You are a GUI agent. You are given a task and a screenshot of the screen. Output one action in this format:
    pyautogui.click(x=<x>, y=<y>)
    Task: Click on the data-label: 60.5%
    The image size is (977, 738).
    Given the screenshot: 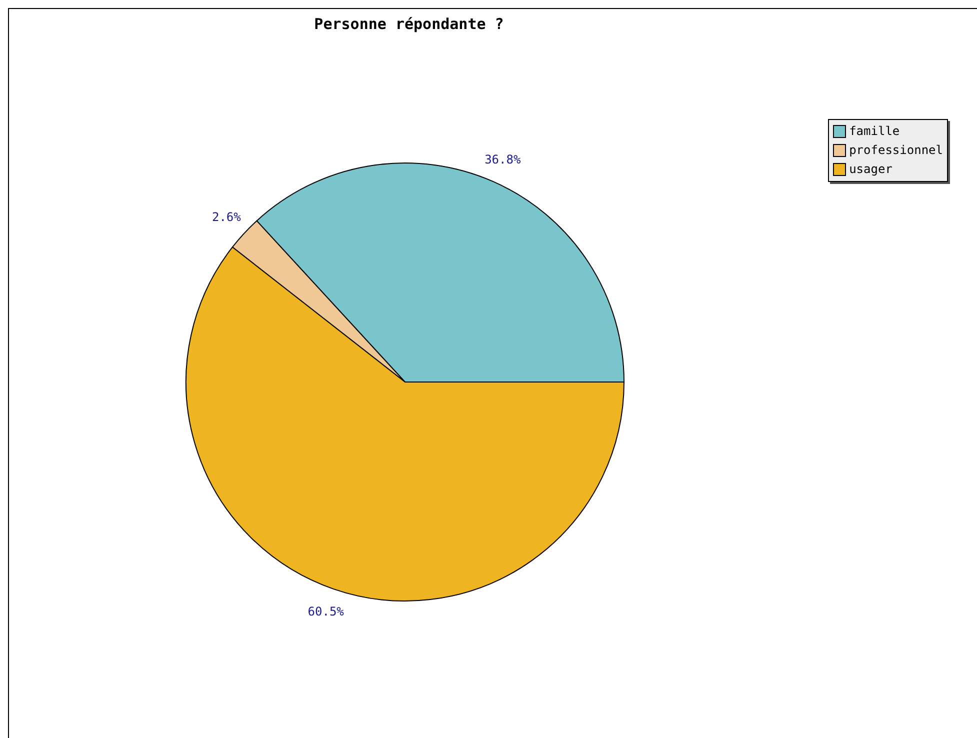 What is the action you would take?
    pyautogui.click(x=326, y=611)
    